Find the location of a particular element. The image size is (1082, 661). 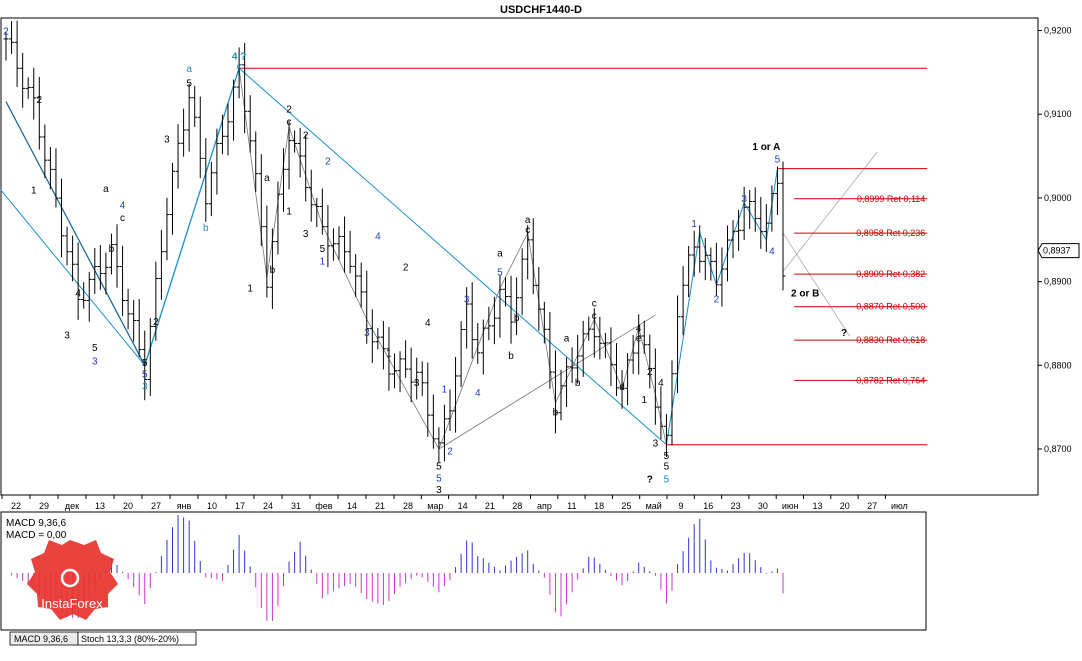

y-tick-label: 0,8800 is located at coordinates (1058, 365).